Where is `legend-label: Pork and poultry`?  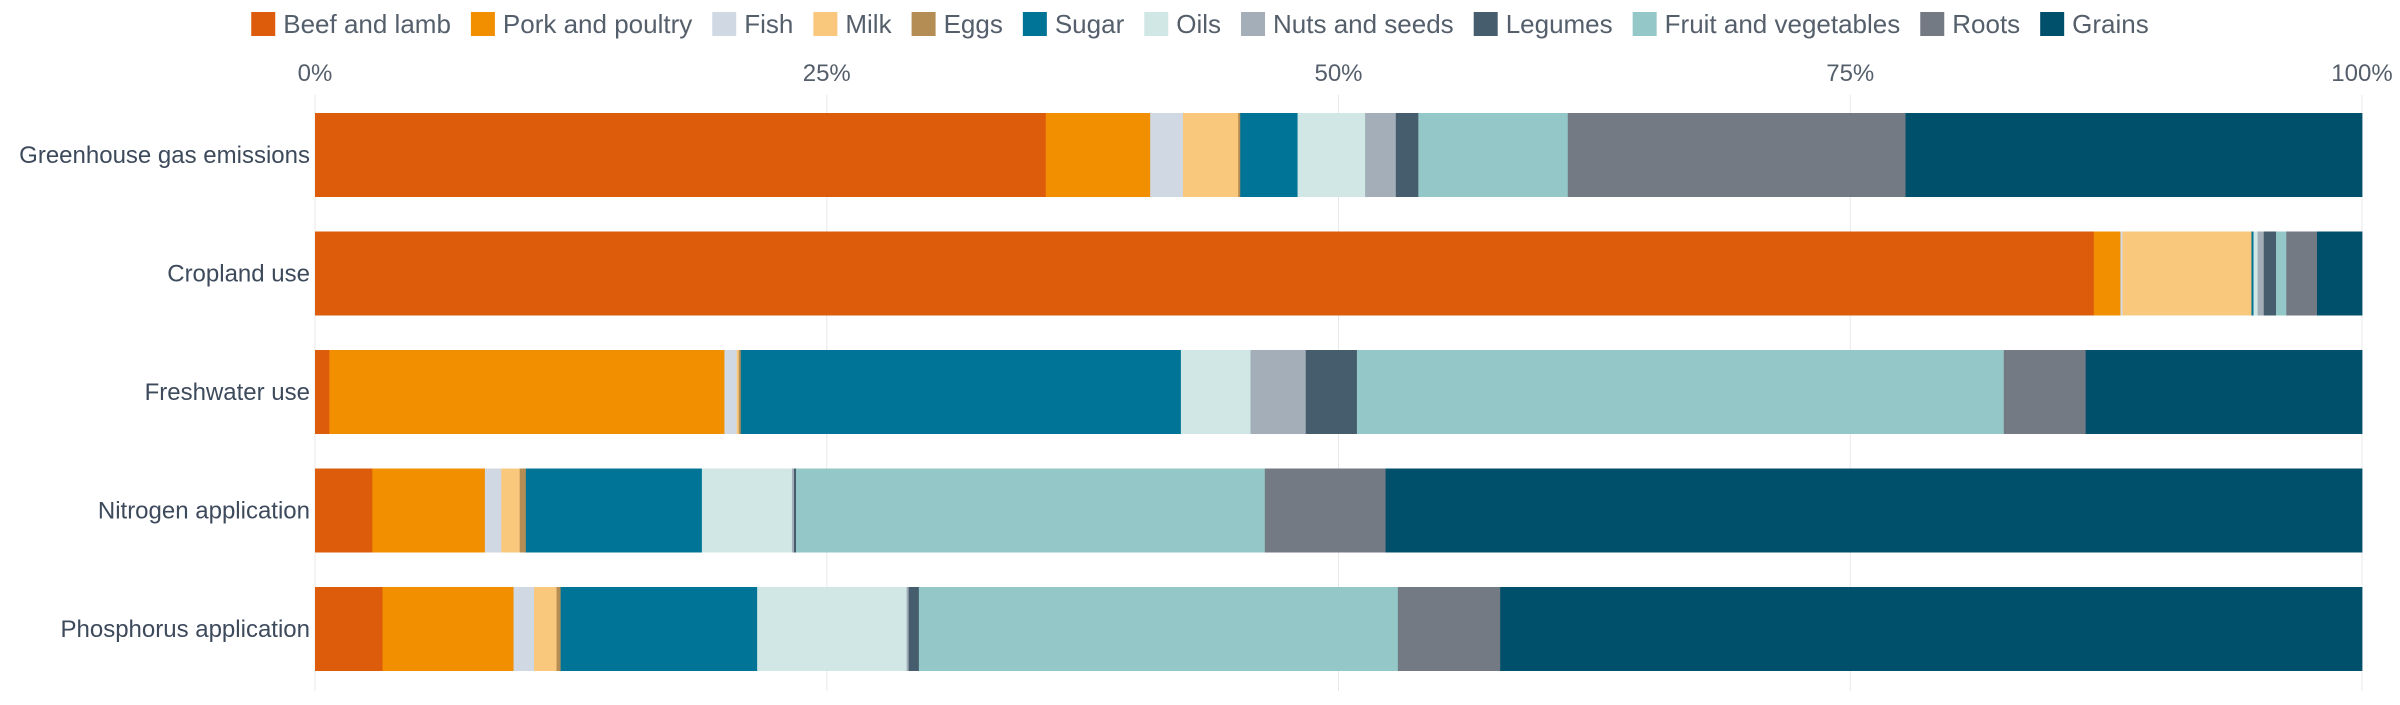
legend-label: Pork and poultry is located at coordinates (597, 24).